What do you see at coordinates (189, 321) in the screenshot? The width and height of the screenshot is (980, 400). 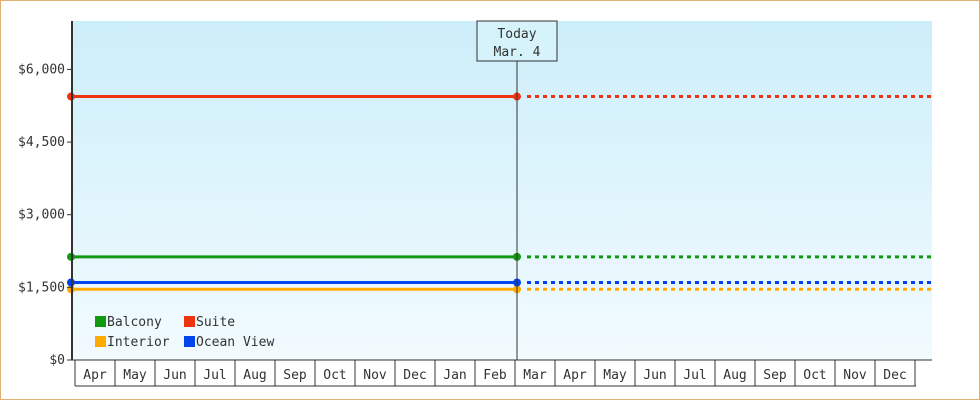 I see `legend-swatch-suite` at bounding box center [189, 321].